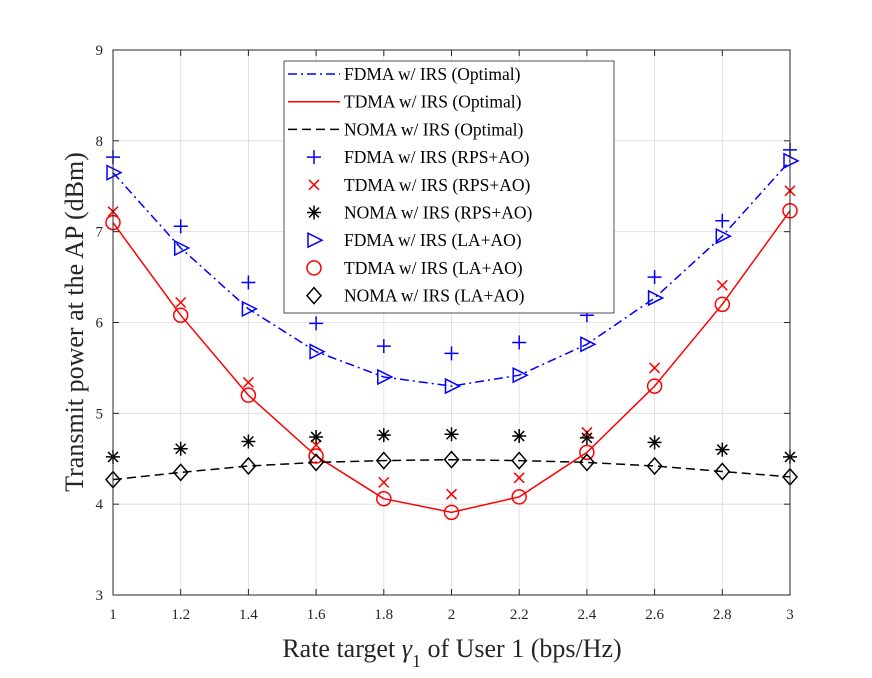 The height and width of the screenshot is (678, 872). What do you see at coordinates (433, 240) in the screenshot?
I see `legend-label: FDMA w/ IRS (LA+AO)` at bounding box center [433, 240].